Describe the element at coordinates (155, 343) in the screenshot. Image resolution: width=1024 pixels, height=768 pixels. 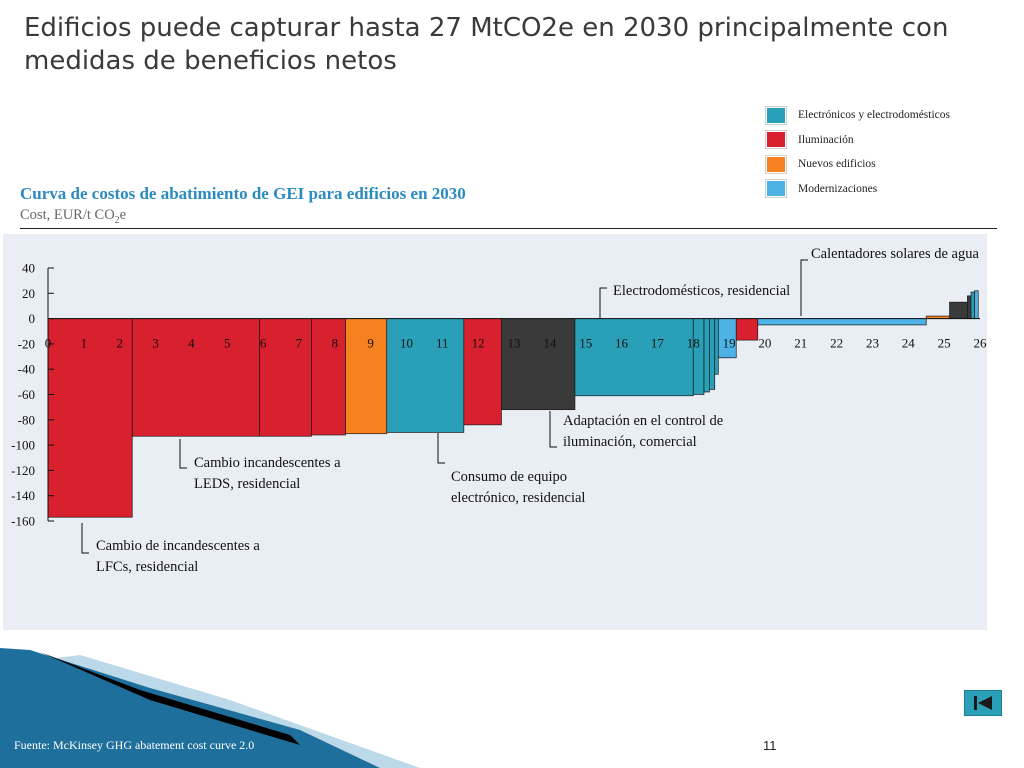
I see `x-tick-label: 3` at that location.